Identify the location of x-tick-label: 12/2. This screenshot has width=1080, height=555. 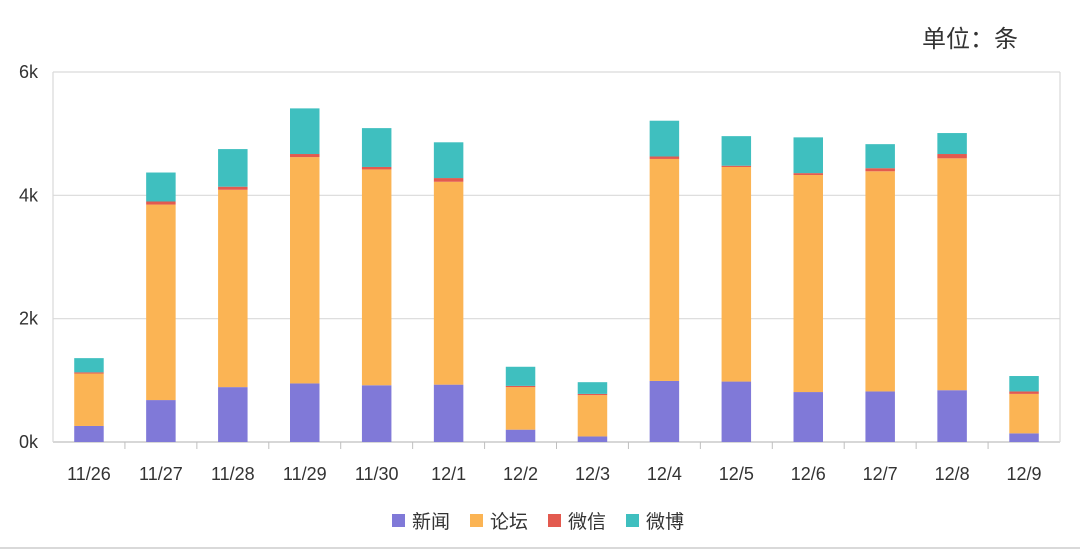
(520, 474).